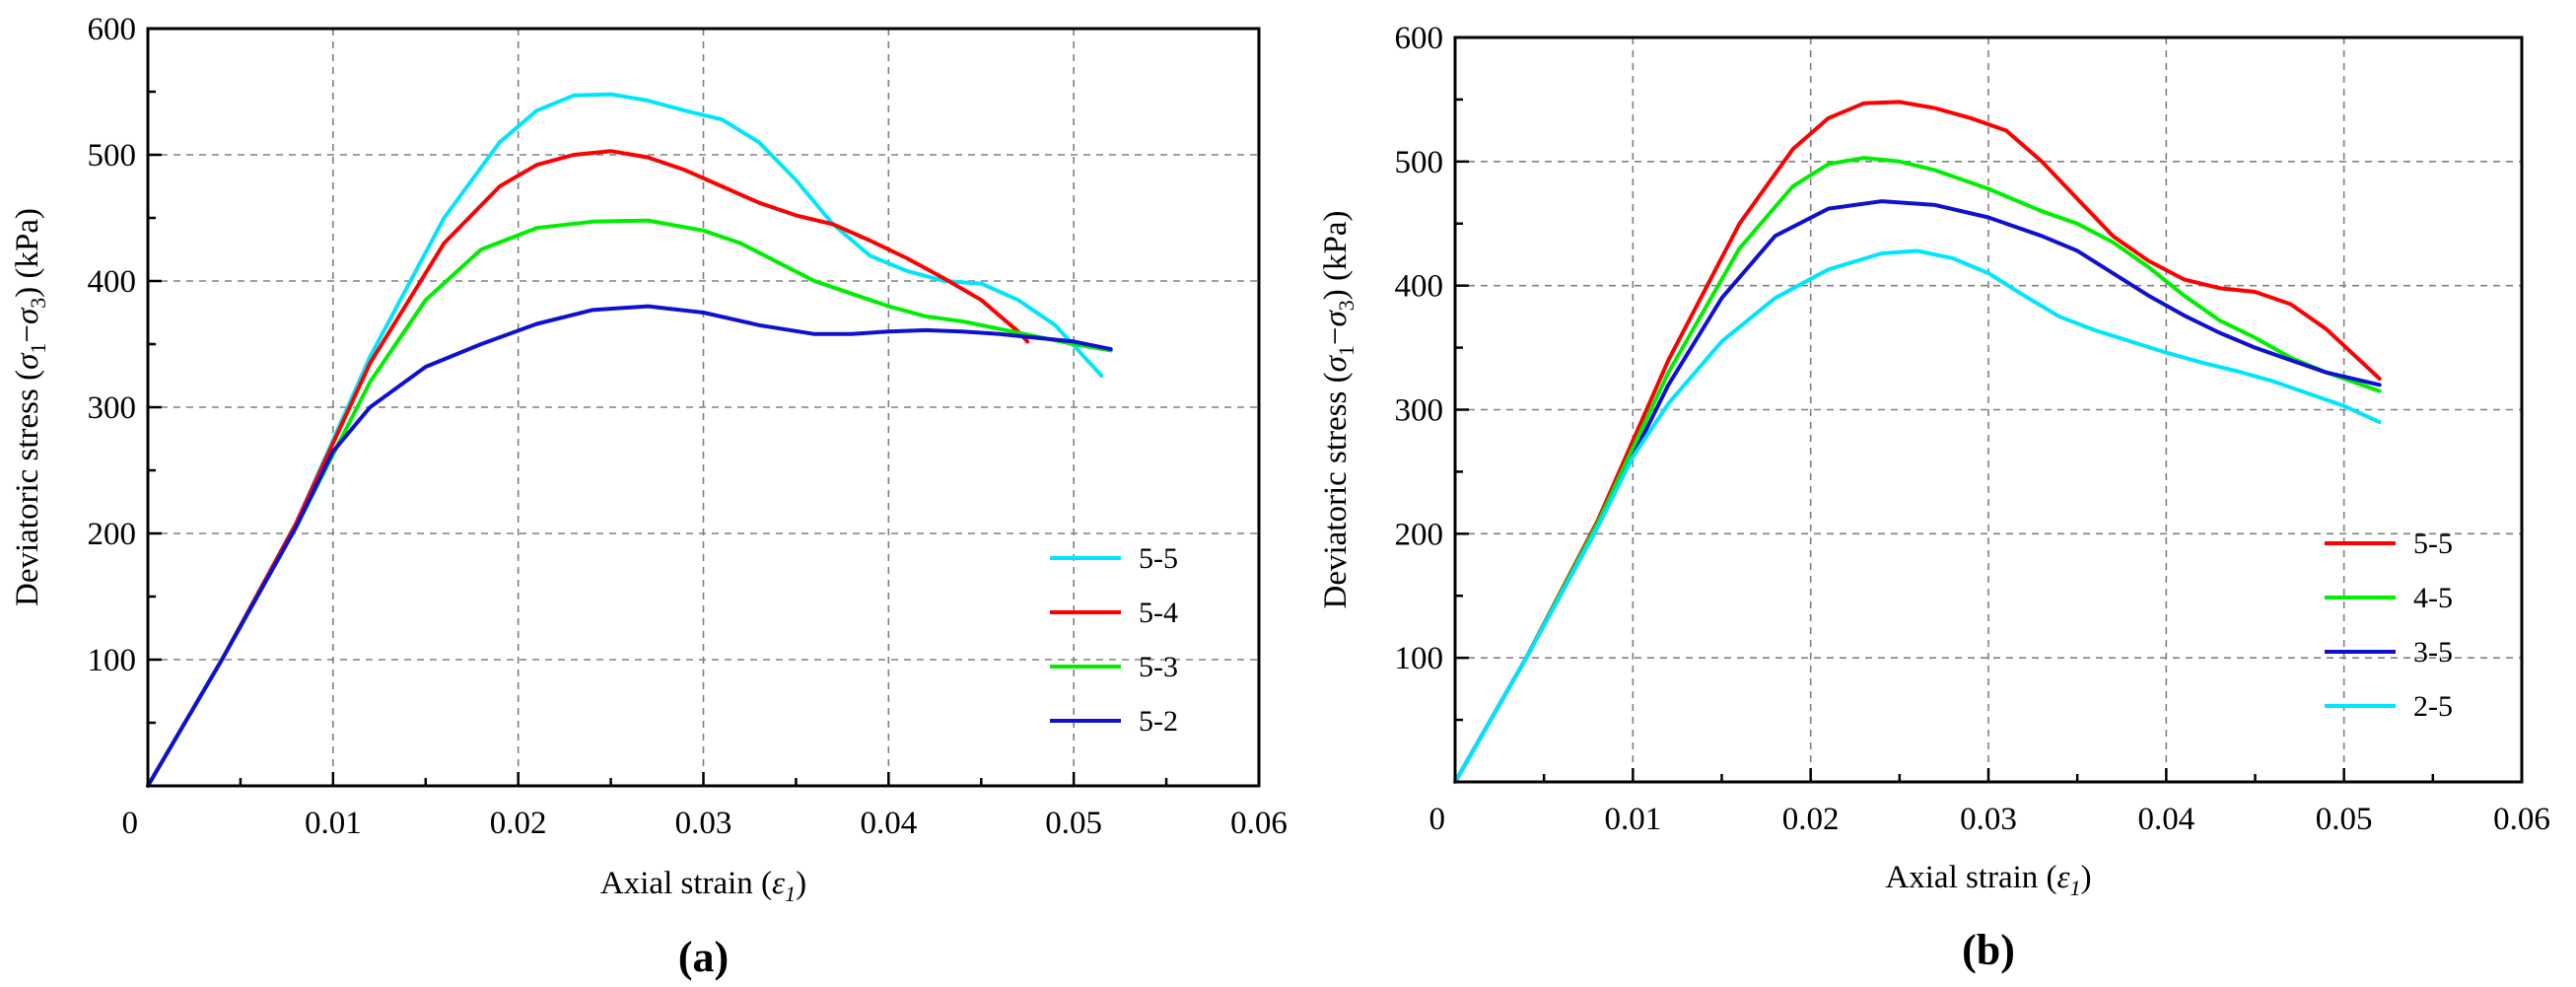  Describe the element at coordinates (1988, 950) in the screenshot. I see `panel-label: (b)` at that location.